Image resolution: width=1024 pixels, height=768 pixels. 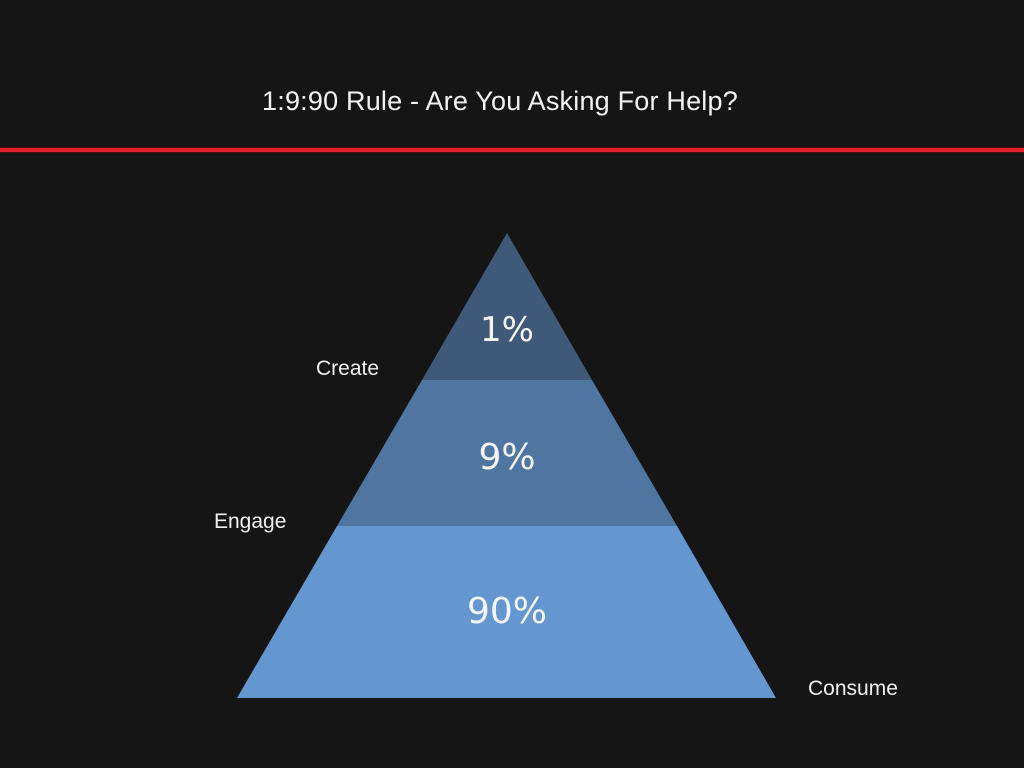 I want to click on tier-label-consume: Consume, so click(x=853, y=688).